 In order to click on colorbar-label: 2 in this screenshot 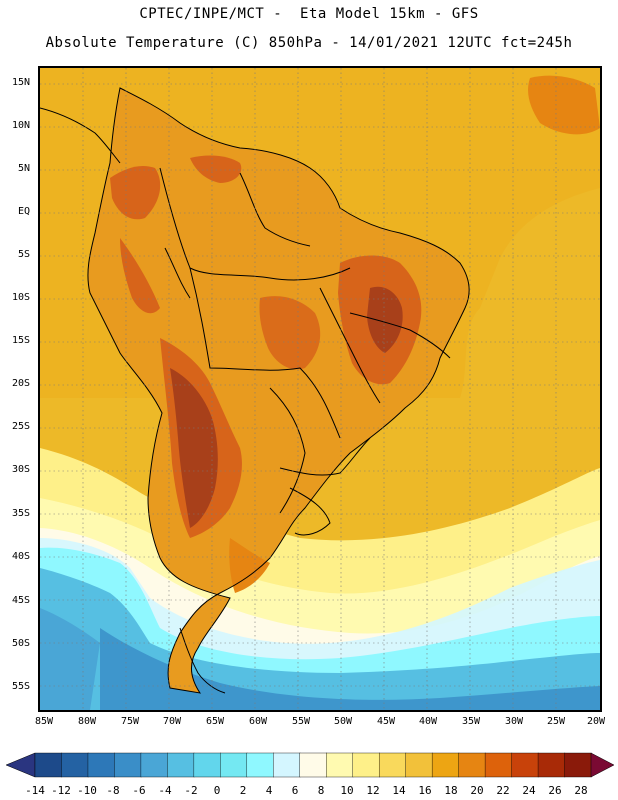, I will do `click(243, 790)`.